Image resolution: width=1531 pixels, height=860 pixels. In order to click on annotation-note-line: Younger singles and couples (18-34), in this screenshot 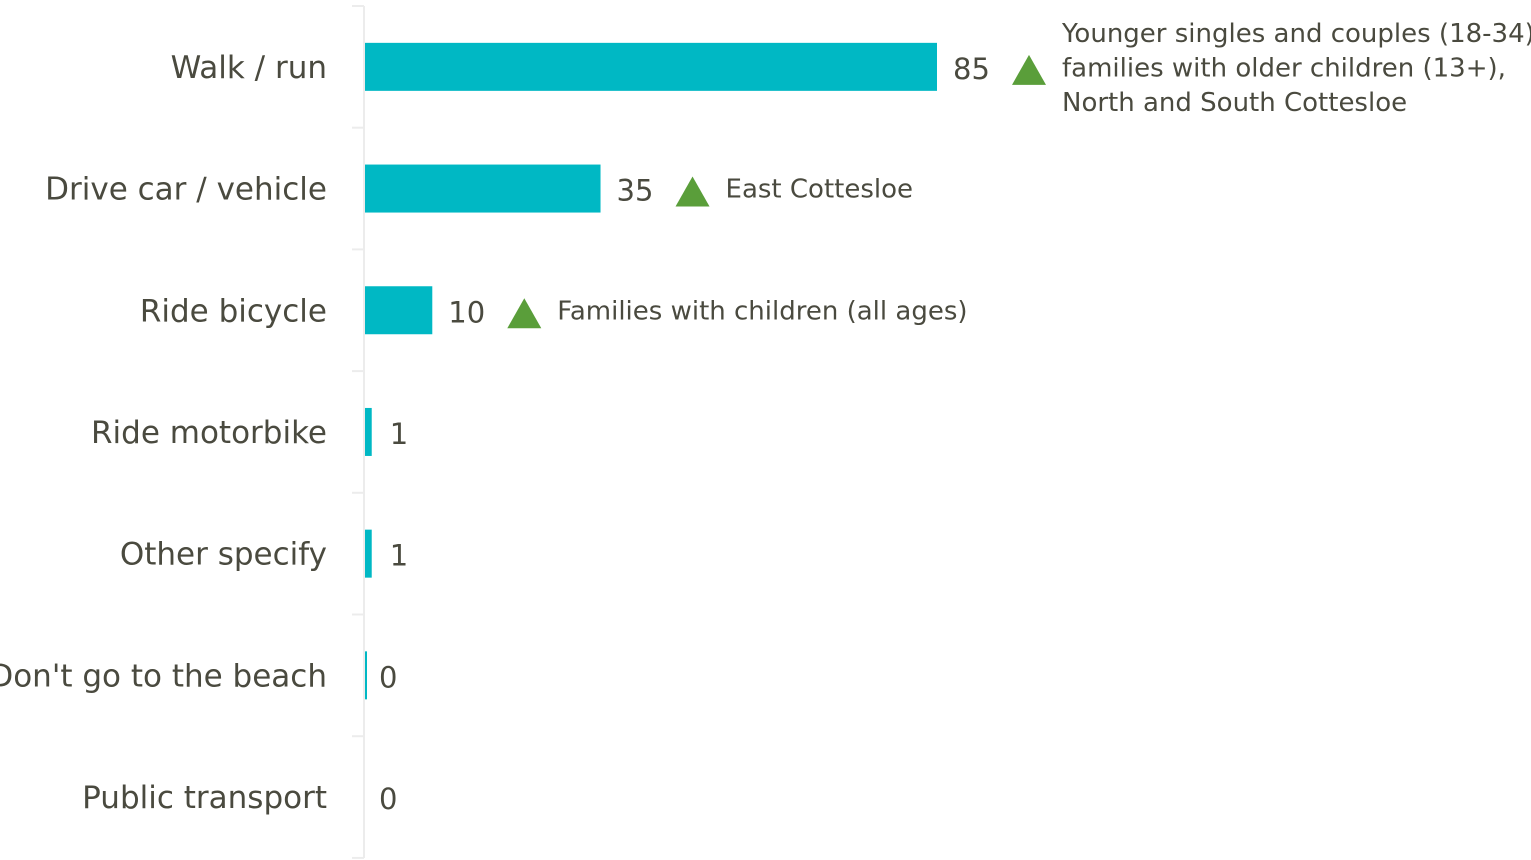, I will do `click(1296, 34)`.